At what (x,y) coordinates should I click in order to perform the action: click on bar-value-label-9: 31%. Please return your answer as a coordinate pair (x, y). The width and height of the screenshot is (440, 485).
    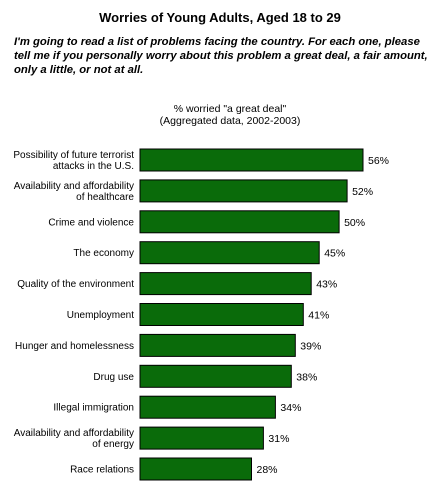
    Looking at the image, I should click on (278, 439).